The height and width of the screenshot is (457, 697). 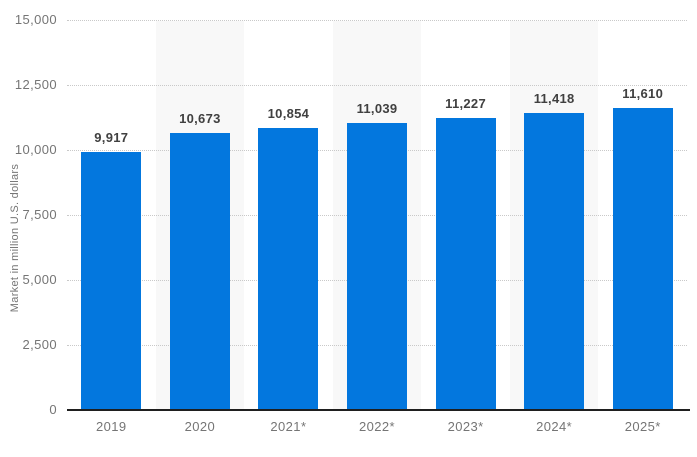 I want to click on x-tick-label: 2023*, so click(x=465, y=426).